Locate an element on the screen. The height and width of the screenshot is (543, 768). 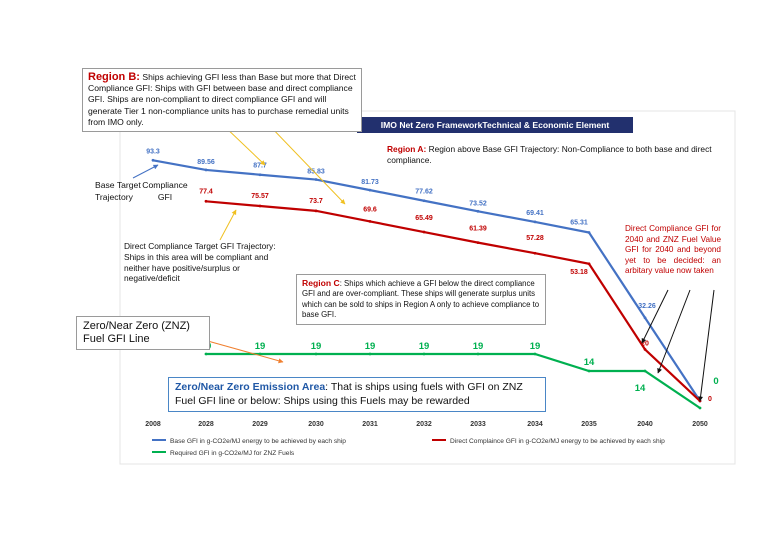
data-label-direct: 53.18 is located at coordinates (579, 272).